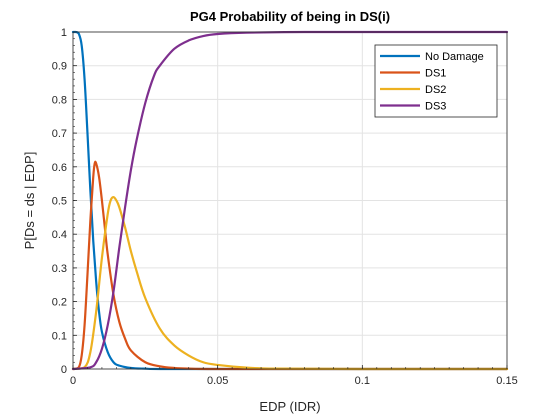 The height and width of the screenshot is (420, 560). Describe the element at coordinates (435, 90) in the screenshot. I see `legend-label: DS2` at that location.